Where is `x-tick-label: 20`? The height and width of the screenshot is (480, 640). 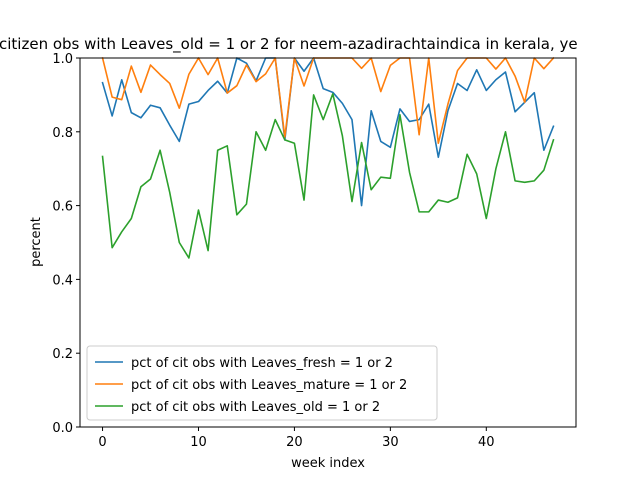 x-tick-label: 20 is located at coordinates (294, 442).